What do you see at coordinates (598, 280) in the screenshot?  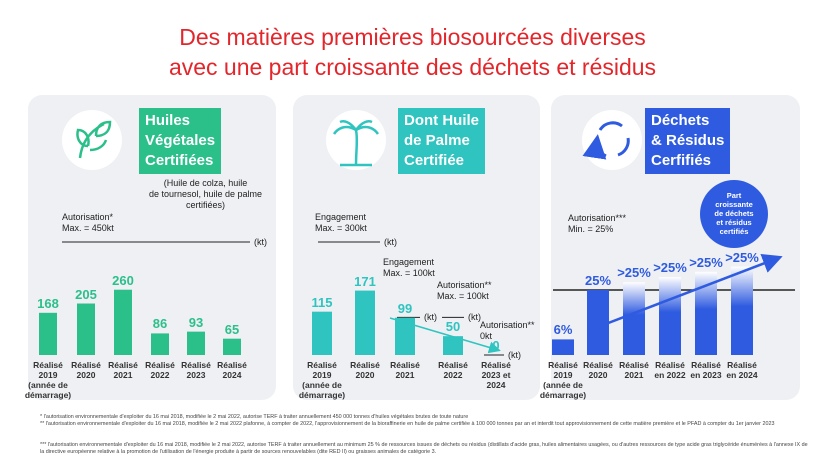 I see `data-label: 25%` at bounding box center [598, 280].